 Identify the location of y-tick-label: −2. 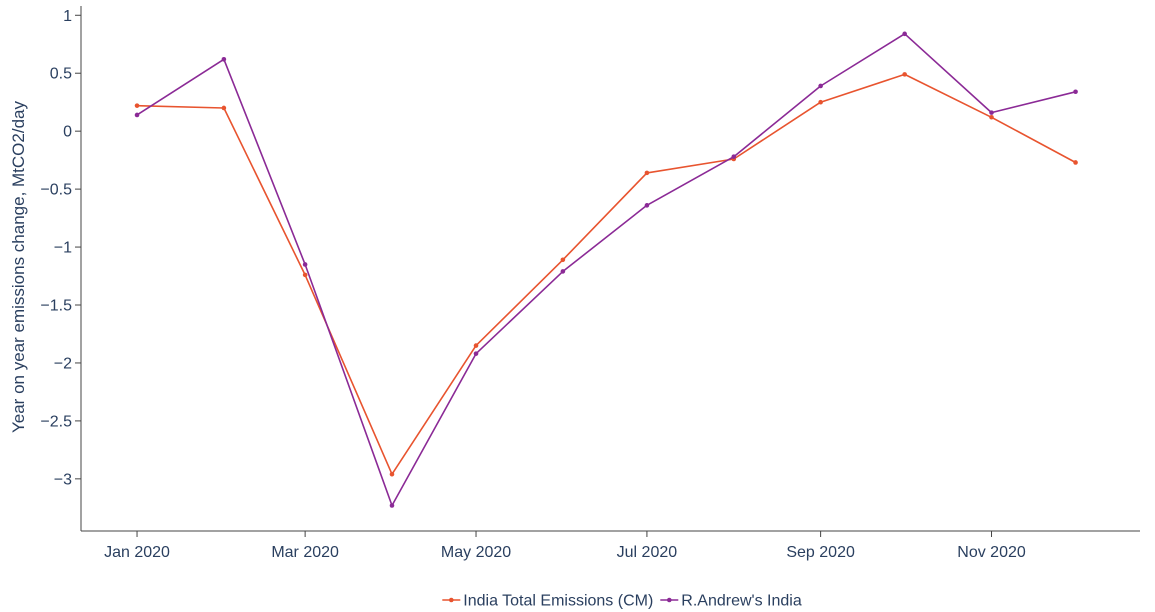
(63, 363).